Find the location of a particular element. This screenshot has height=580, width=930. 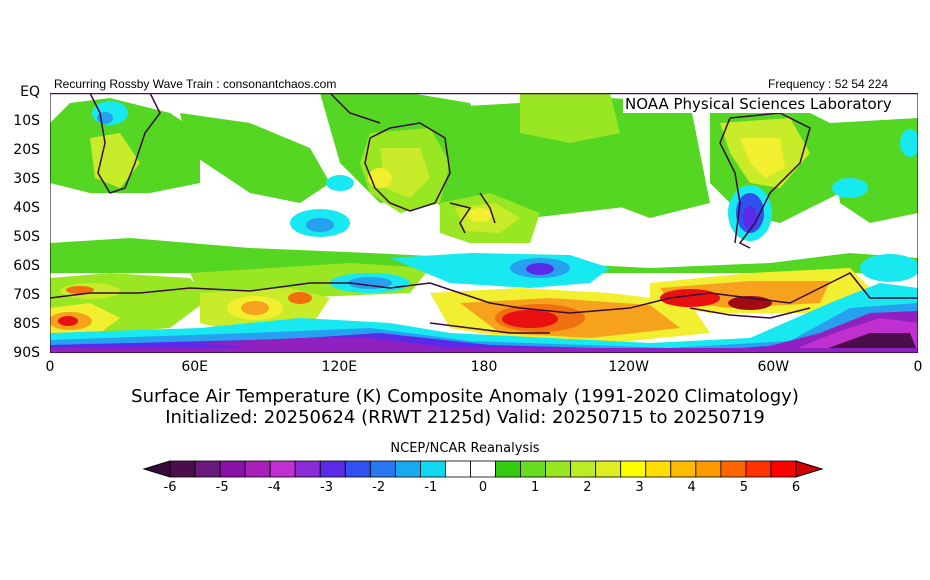

antarctica-coast is located at coordinates (484, 293).